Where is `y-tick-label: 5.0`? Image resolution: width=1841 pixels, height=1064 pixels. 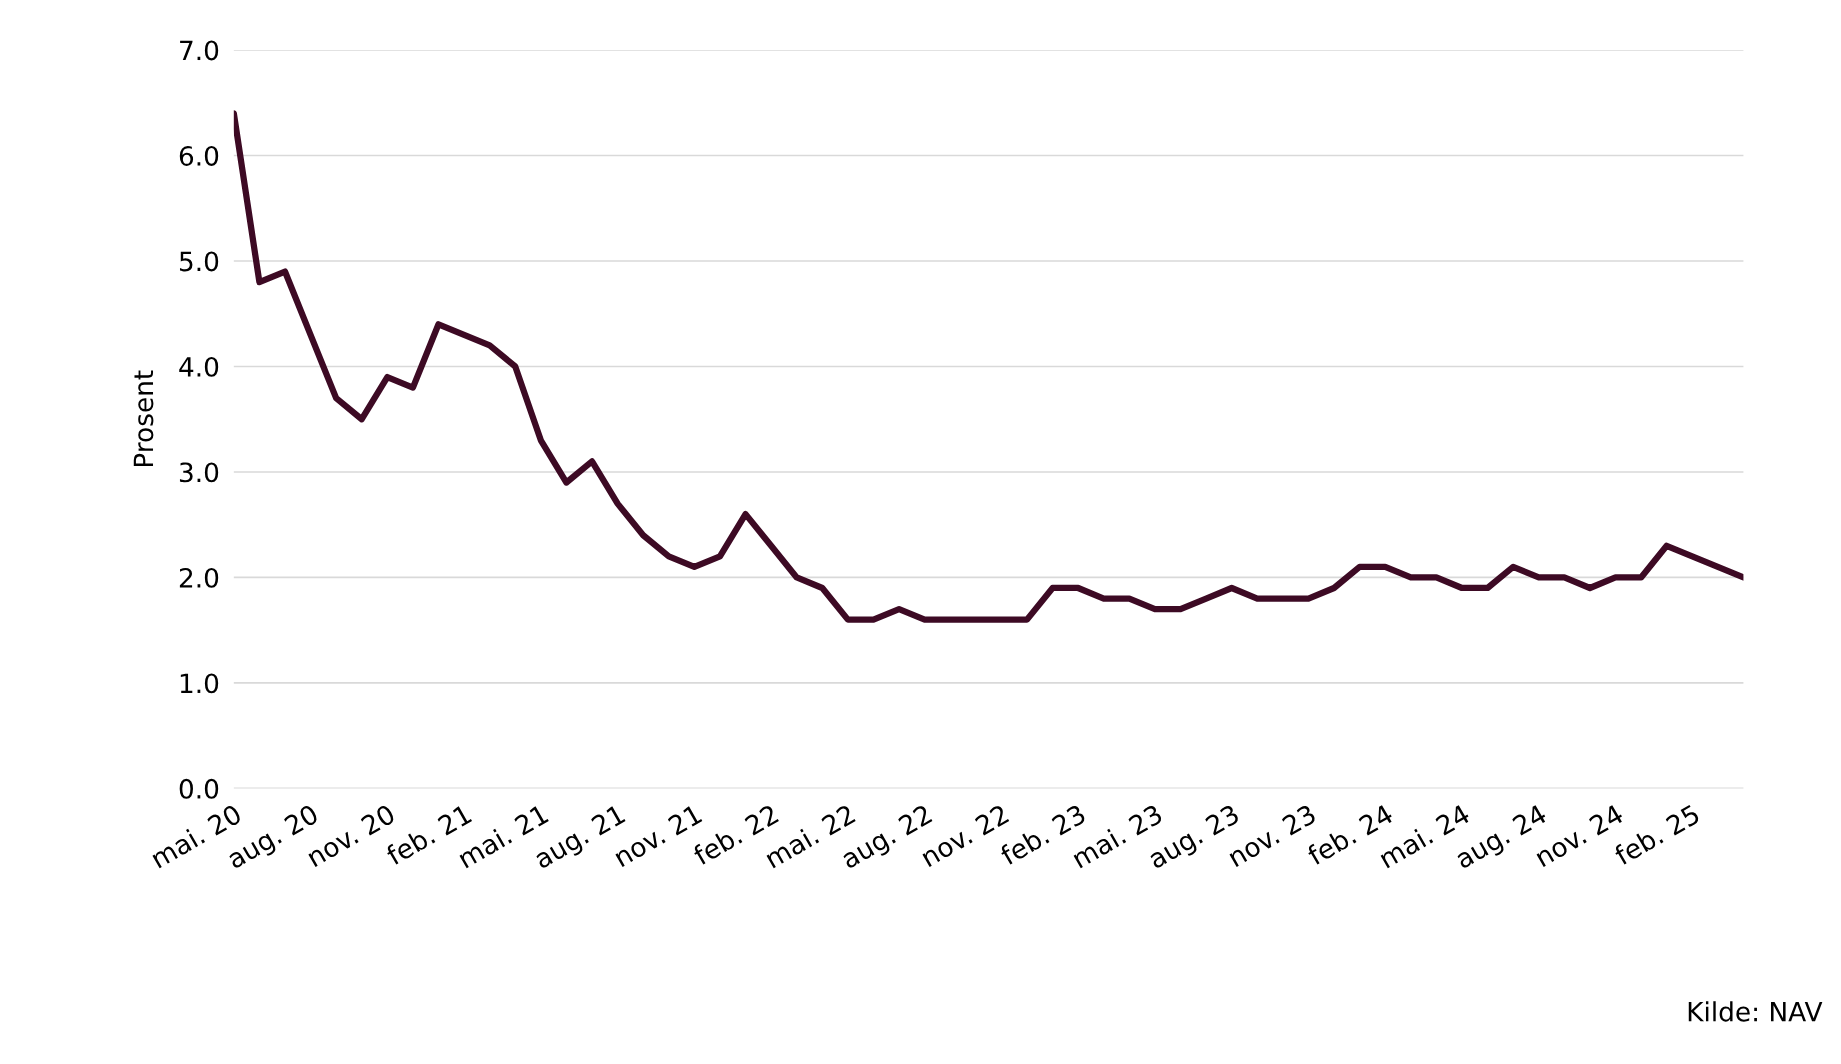
y-tick-label: 5.0 is located at coordinates (199, 261).